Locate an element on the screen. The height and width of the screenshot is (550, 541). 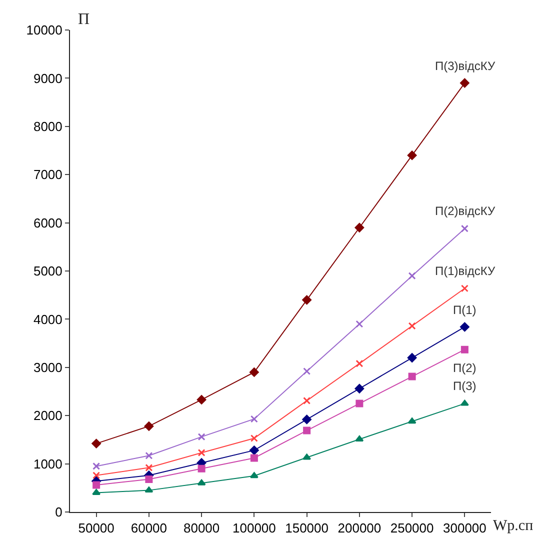
x-tick-label: 200000 is located at coordinates (360, 528).